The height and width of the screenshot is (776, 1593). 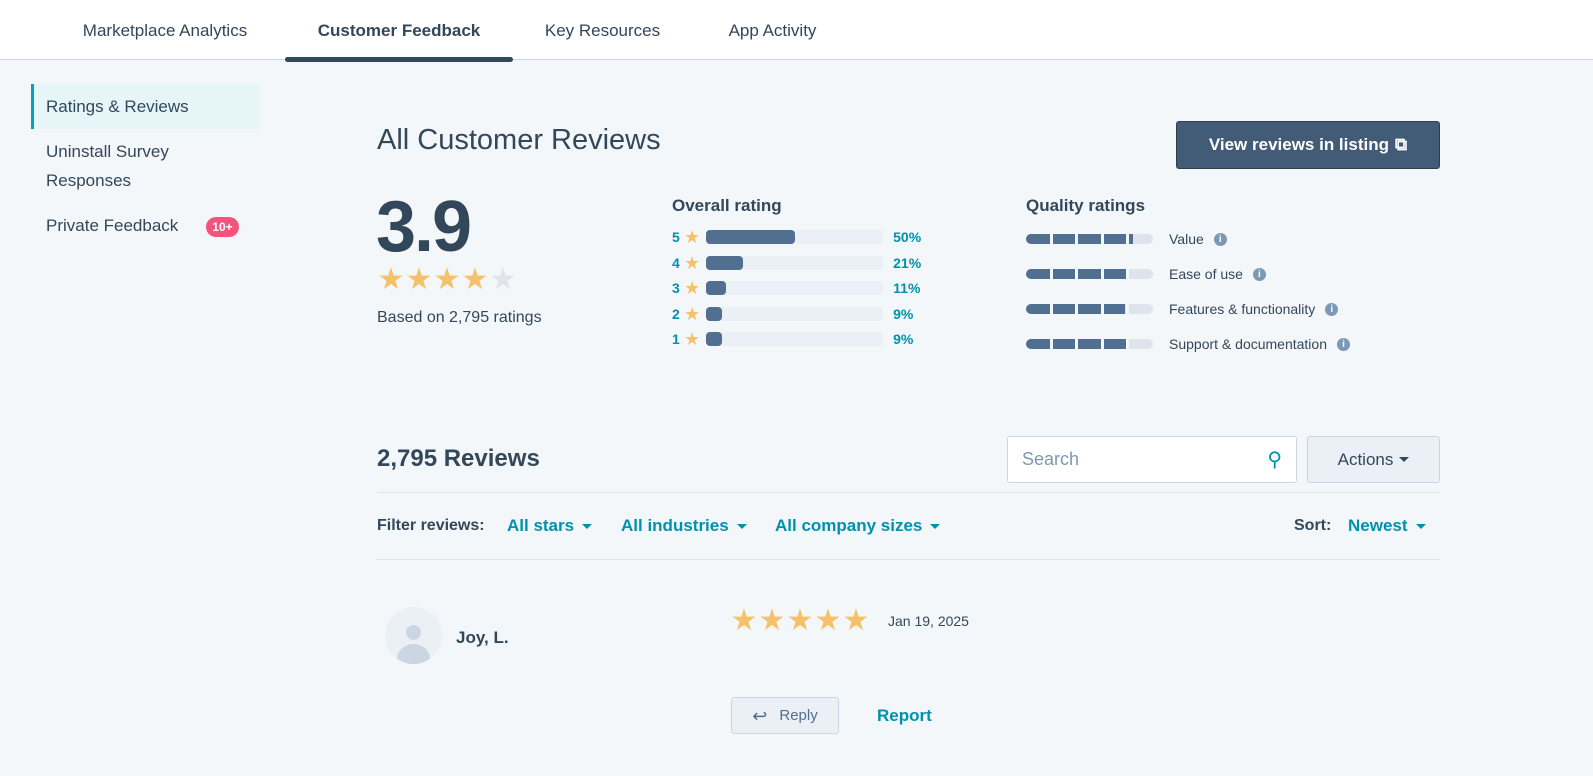 I want to click on external-link-icon: ⧉, so click(x=1401, y=144).